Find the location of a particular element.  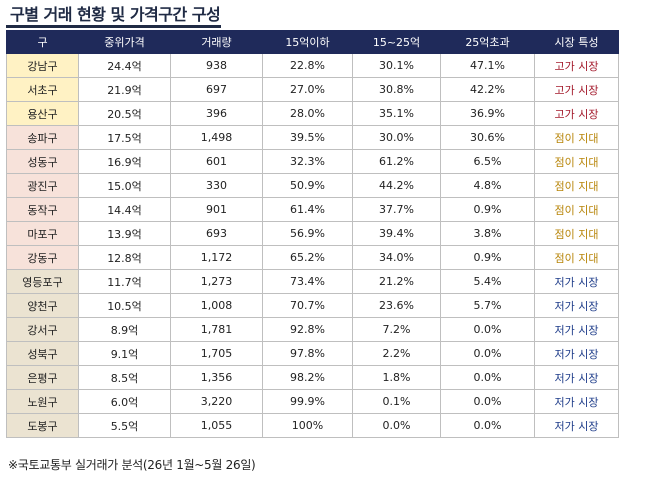

volume-cell: 1,172 is located at coordinates (216, 257).